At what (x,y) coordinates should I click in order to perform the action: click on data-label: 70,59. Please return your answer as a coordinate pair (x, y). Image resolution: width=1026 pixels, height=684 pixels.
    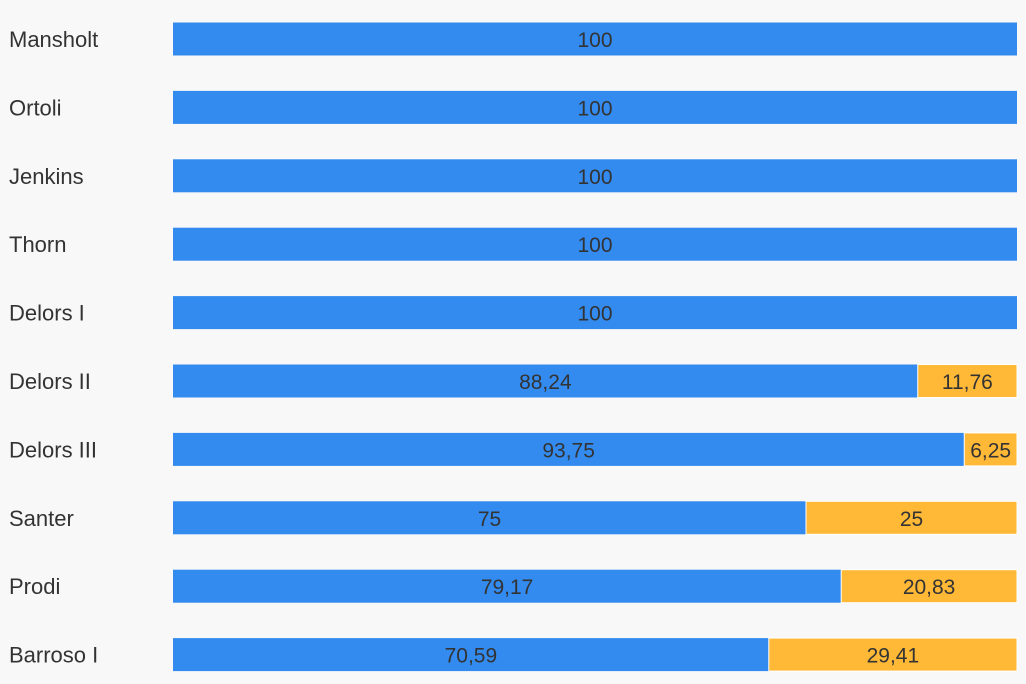
    Looking at the image, I should click on (471, 656).